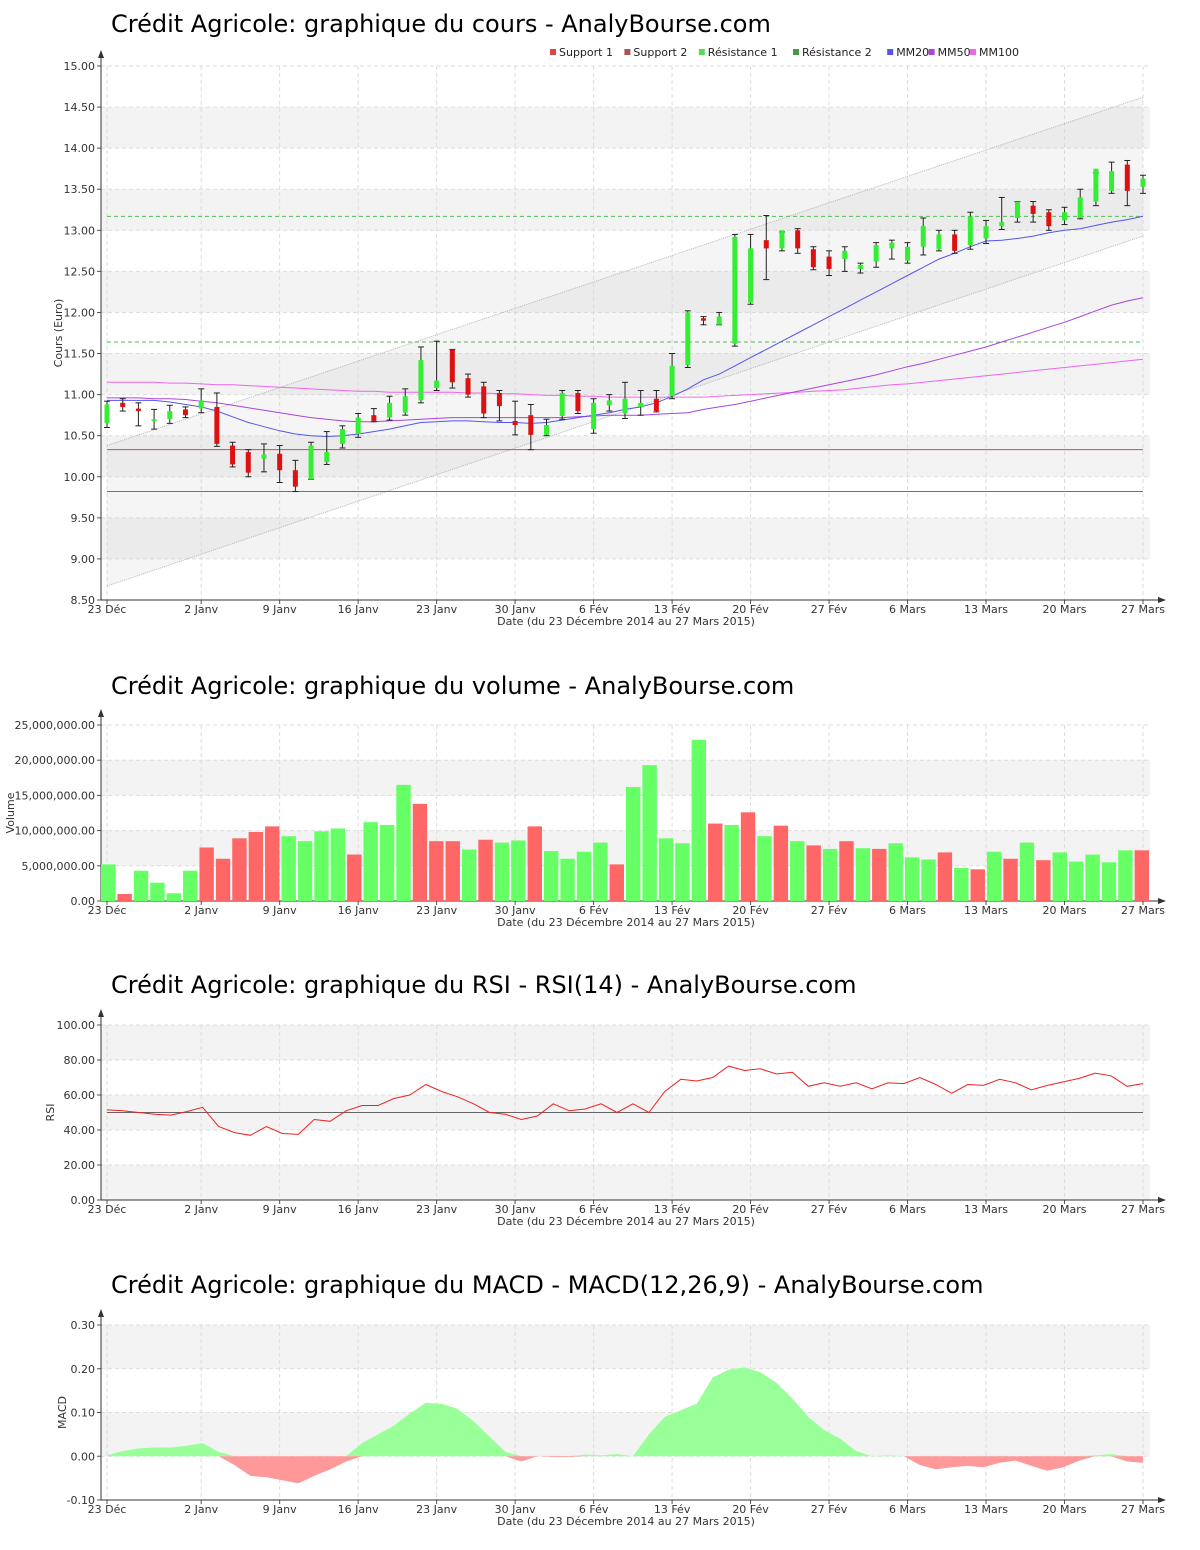  Describe the element at coordinates (986, 1509) in the screenshot. I see `x-tick-label: 13 Mars` at that location.